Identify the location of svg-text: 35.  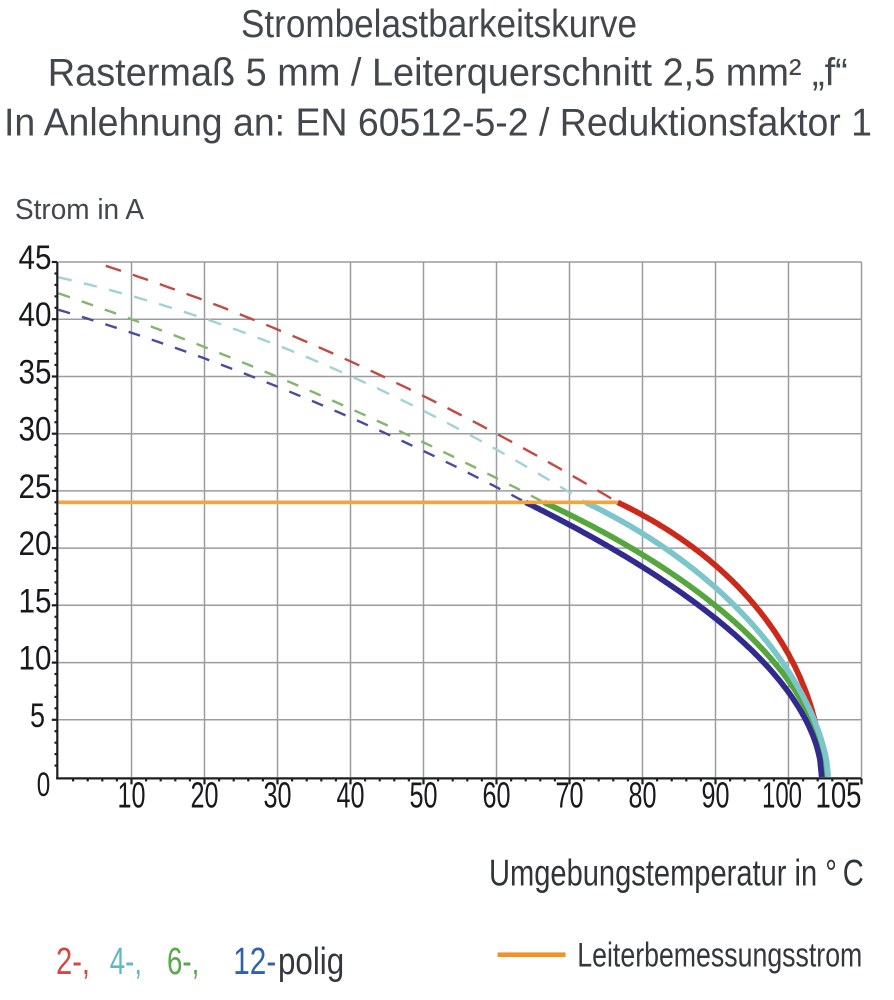
(35, 373).